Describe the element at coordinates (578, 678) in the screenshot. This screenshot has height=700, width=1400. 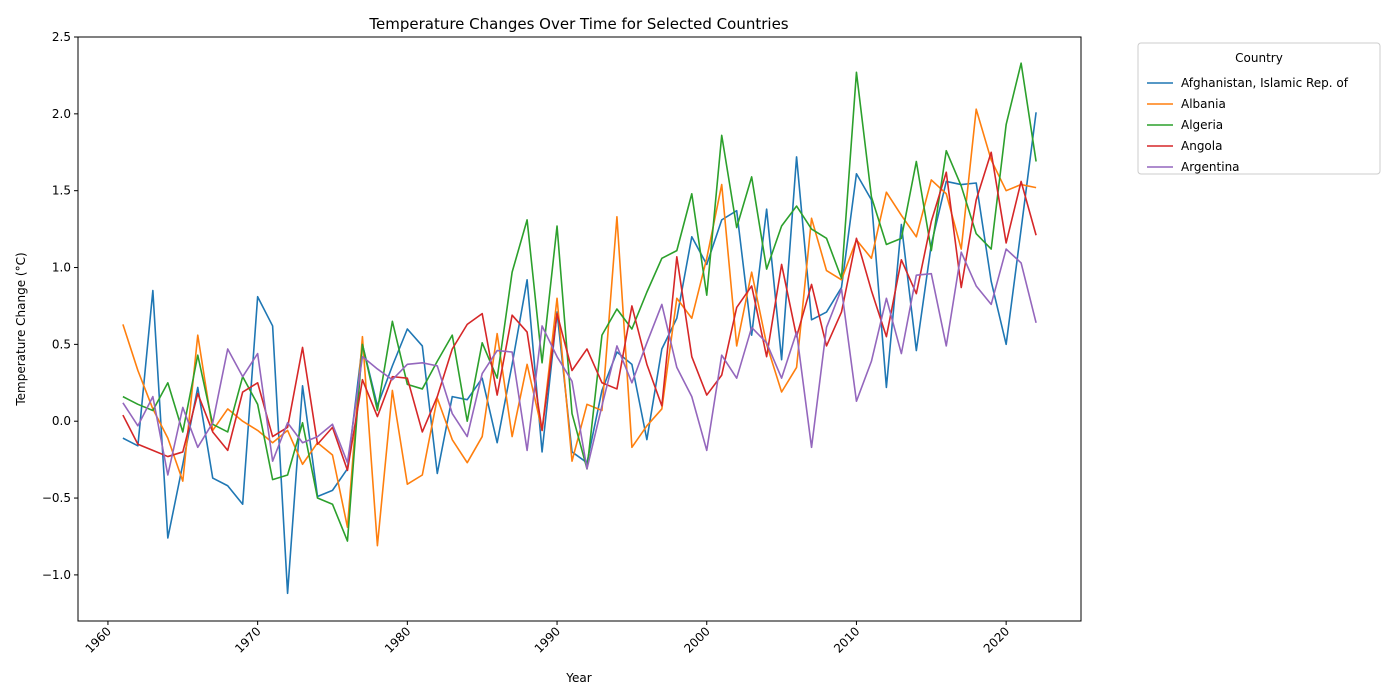
I see `x-axis-label: Year` at that location.